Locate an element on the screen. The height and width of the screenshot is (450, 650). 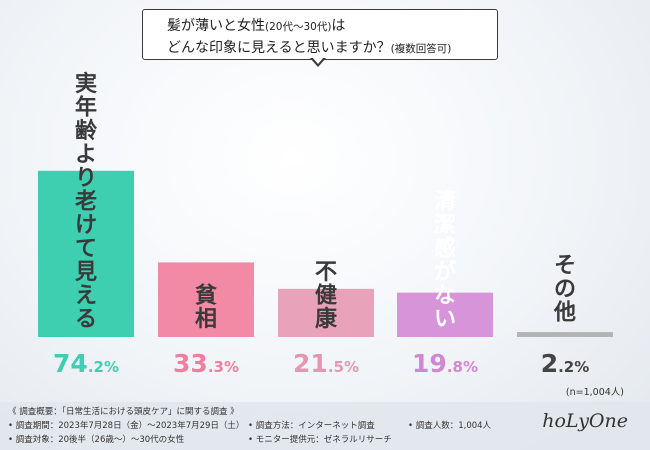
survey-overview: 《 調査概要：「日常生活における頭皮ケア」に関する調査 》 is located at coordinates (123, 412).